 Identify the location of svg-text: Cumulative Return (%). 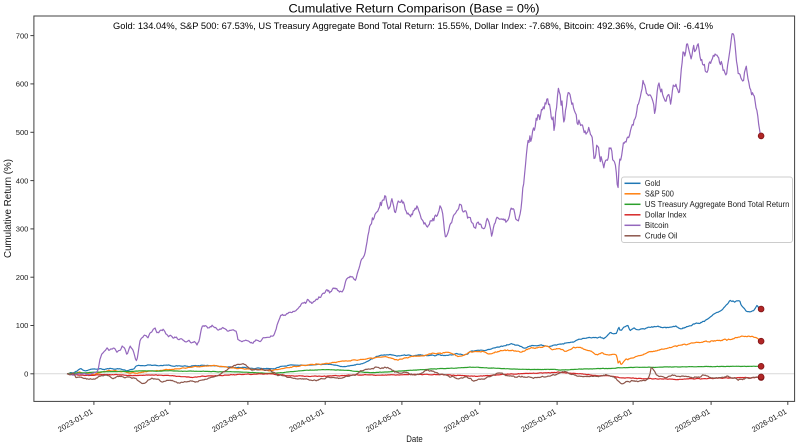
(8, 208).